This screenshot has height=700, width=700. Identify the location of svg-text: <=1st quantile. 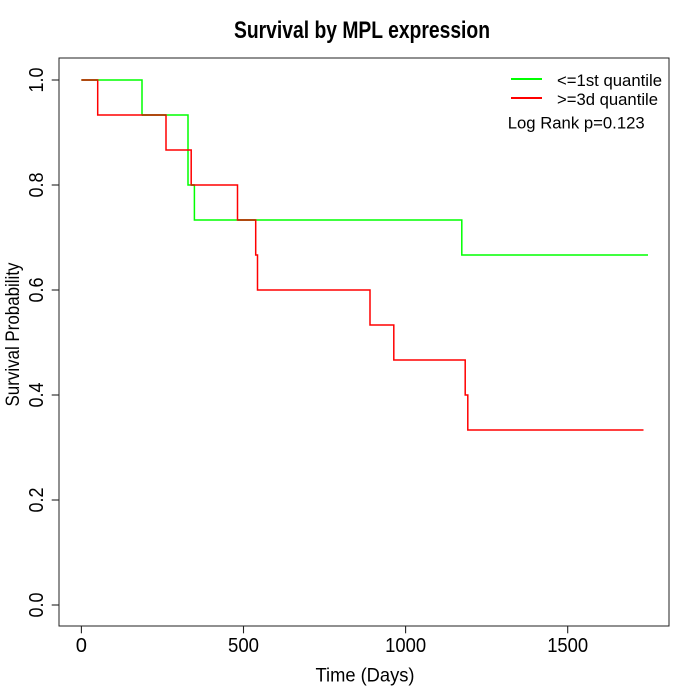
(609, 80).